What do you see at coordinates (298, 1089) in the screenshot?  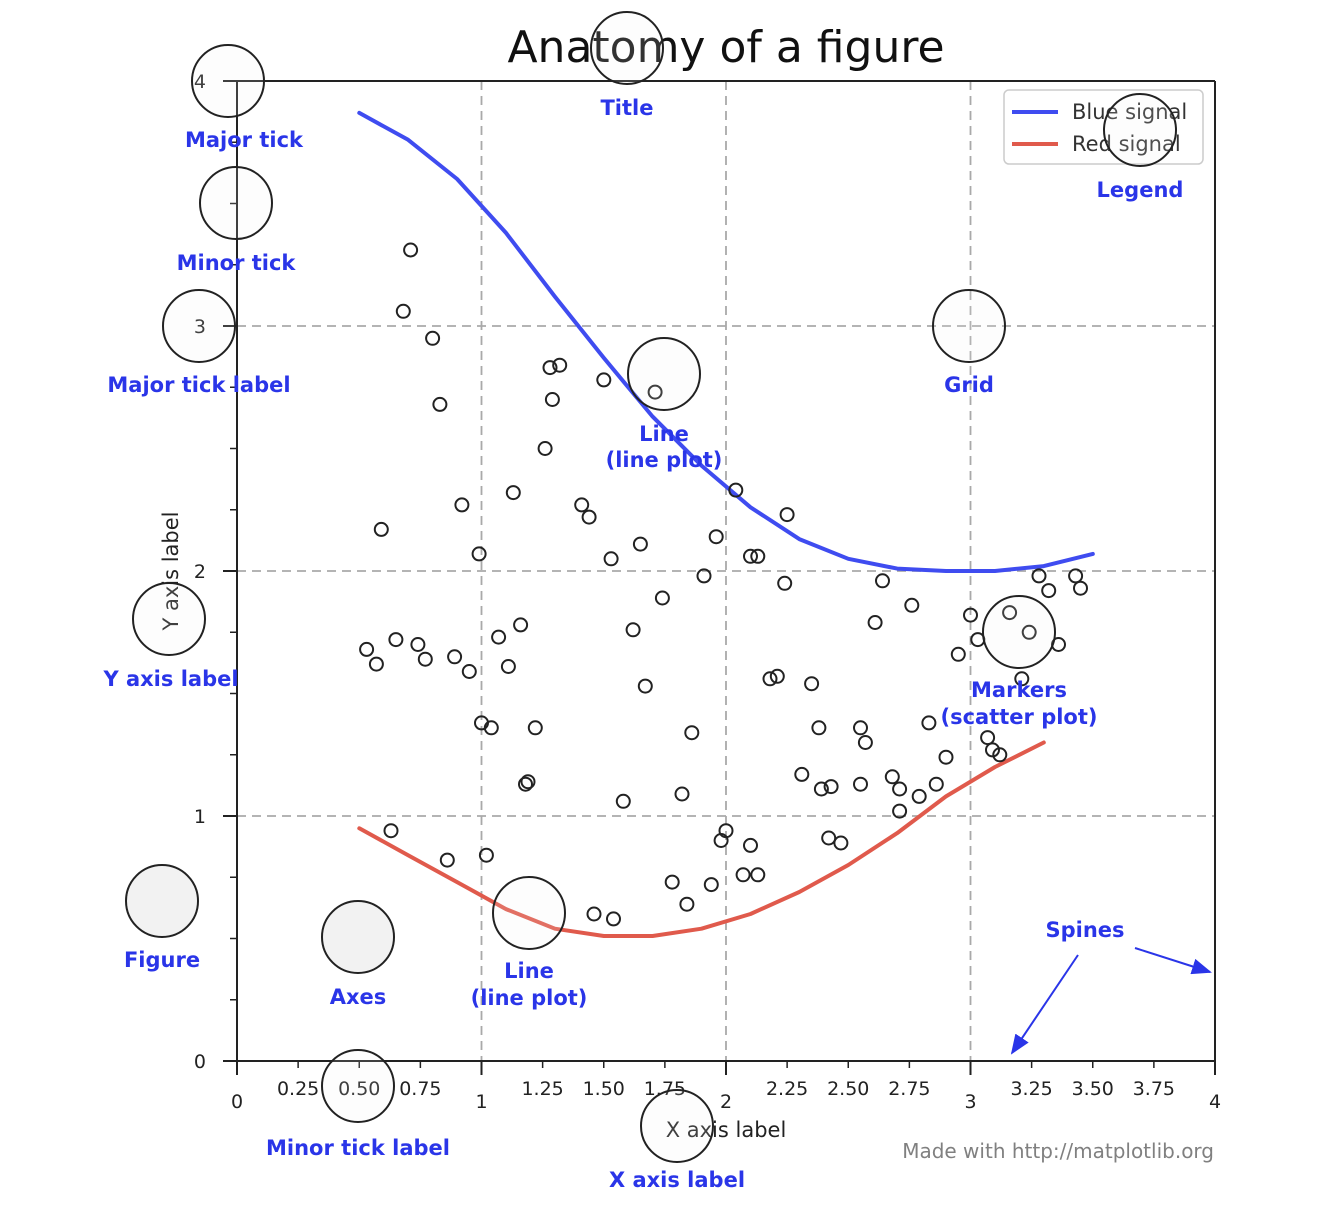 I see `x-minor-tick-label-0: 0.25` at bounding box center [298, 1089].